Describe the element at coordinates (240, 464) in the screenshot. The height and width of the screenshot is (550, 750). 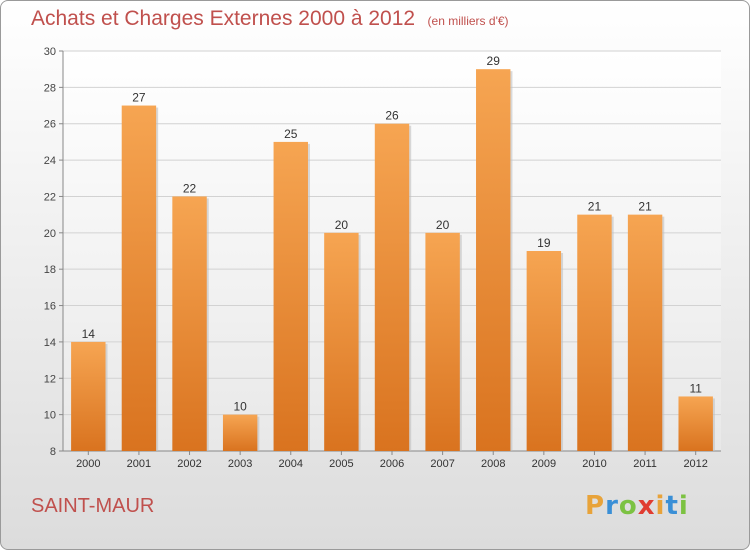
I see `x-tick-label: 2003` at that location.